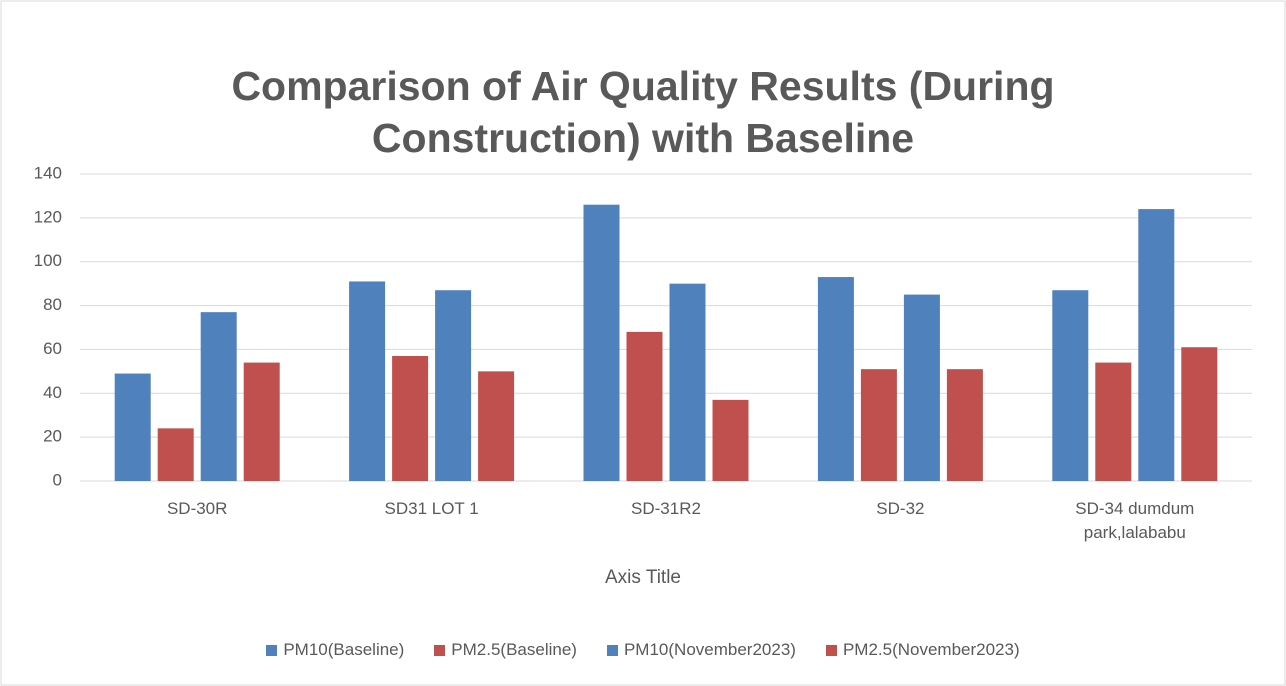 This screenshot has width=1286, height=686. Describe the element at coordinates (48, 216) in the screenshot. I see `y-tick-label: 120` at that location.